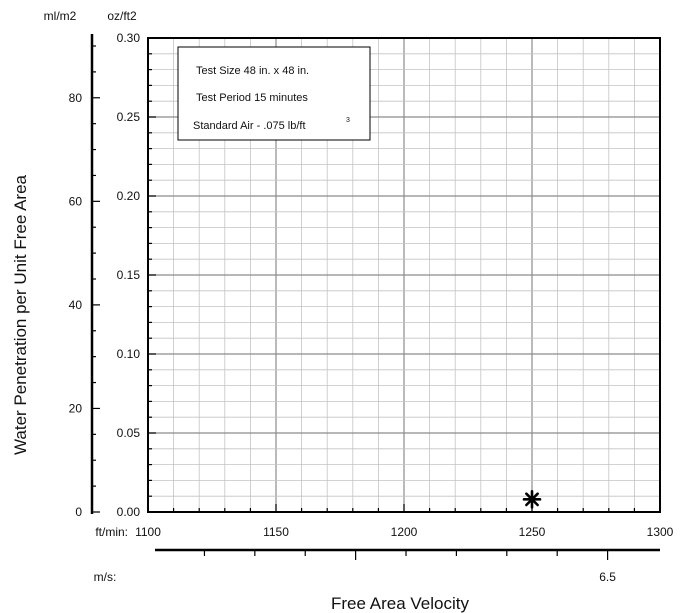 The image size is (684, 613). What do you see at coordinates (76, 98) in the screenshot?
I see `metric-y-tick-label: 80` at bounding box center [76, 98].